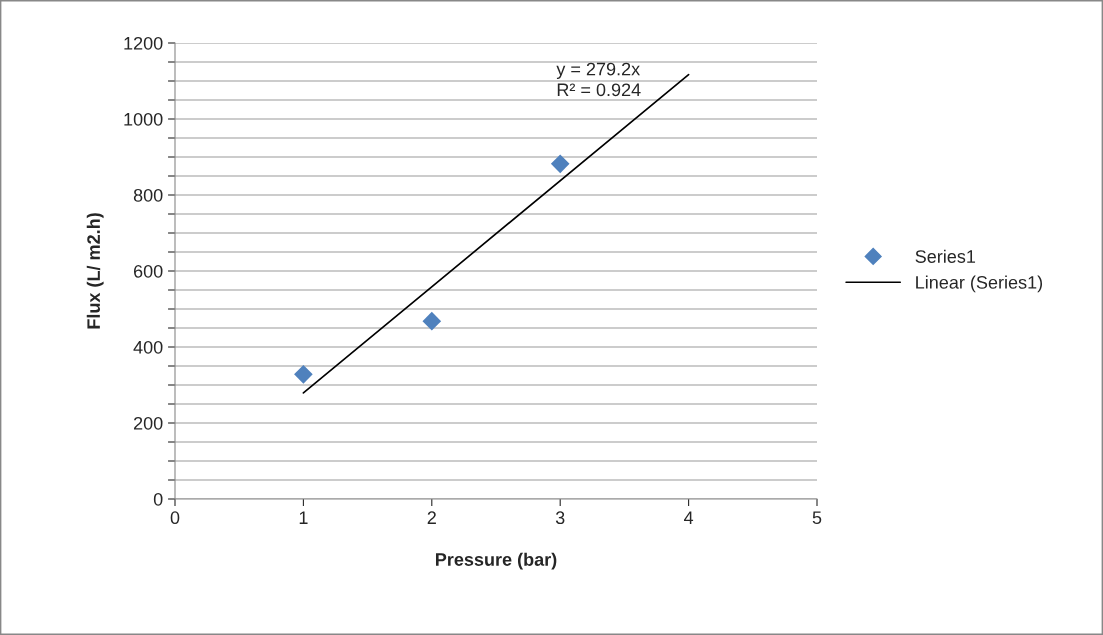 Image resolution: width=1103 pixels, height=635 pixels. What do you see at coordinates (148, 423) in the screenshot?
I see `y-tick-label: 200` at bounding box center [148, 423].